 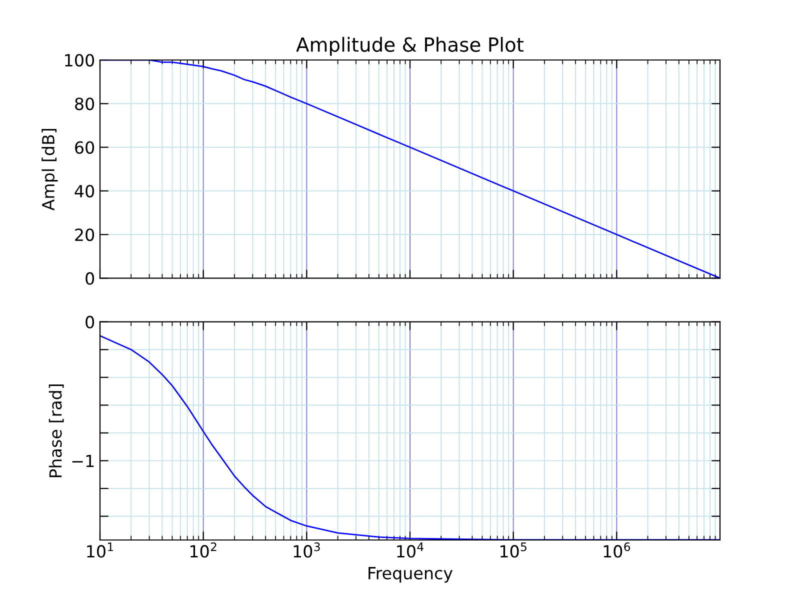 I want to click on y-axis-title: Ampl [dB], so click(x=50, y=169).